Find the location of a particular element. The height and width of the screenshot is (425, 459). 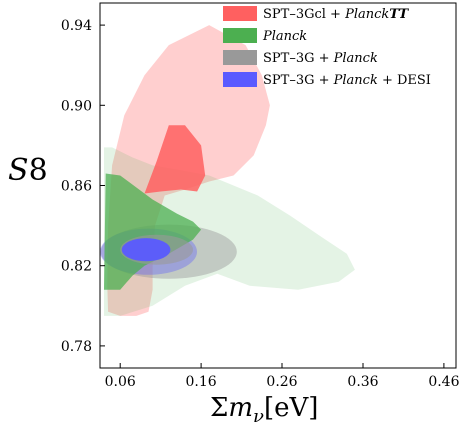

legend-text-part-7: Planck is located at coordinates (355, 80).